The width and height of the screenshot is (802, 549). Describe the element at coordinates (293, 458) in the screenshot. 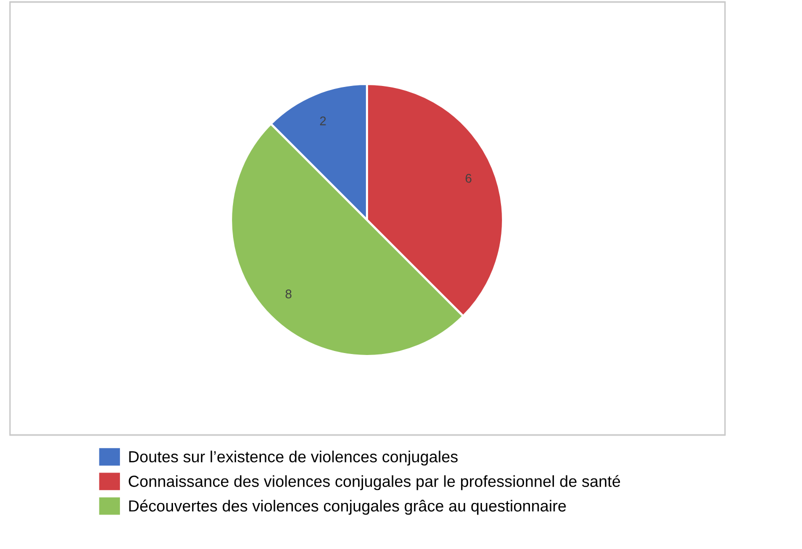

I see `legend-label: Doutes sur l’existence de violences conjugales` at that location.